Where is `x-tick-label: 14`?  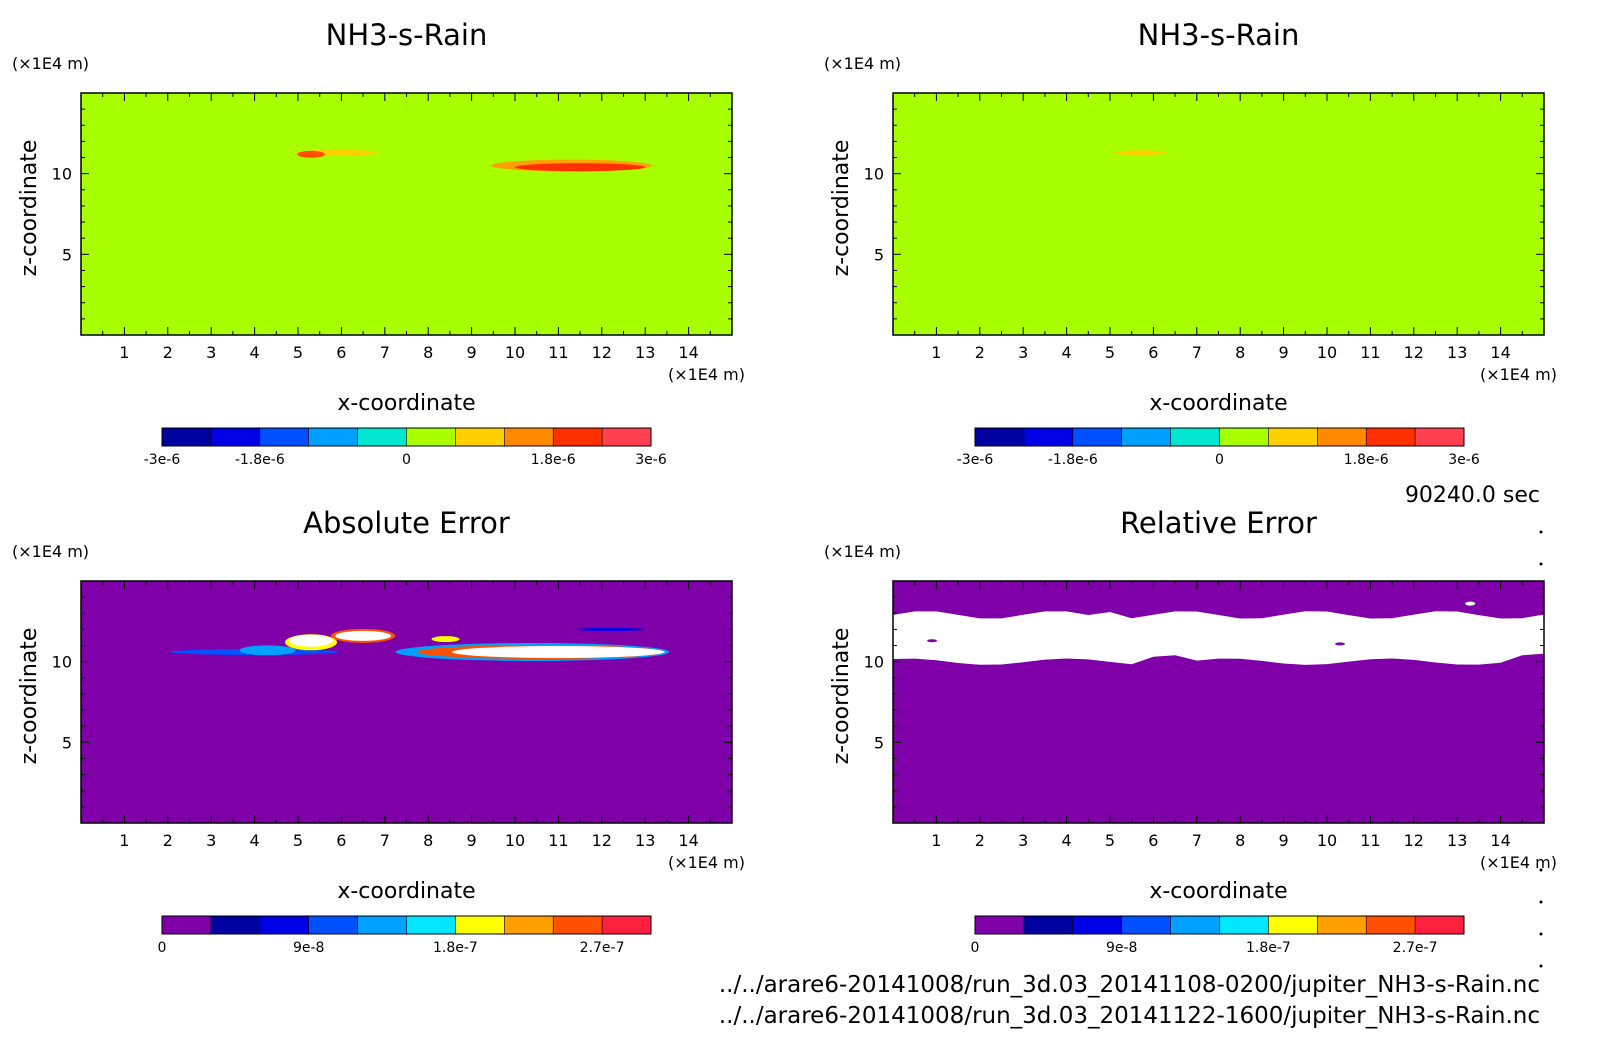 x-tick-label: 14 is located at coordinates (688, 840).